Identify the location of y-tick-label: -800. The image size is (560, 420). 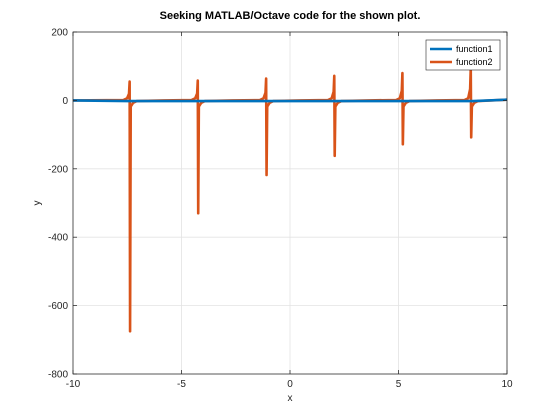
(58, 375).